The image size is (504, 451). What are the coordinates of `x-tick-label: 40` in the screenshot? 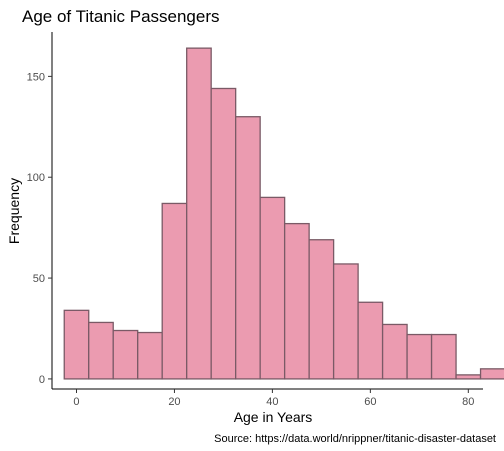 It's located at (272, 402).